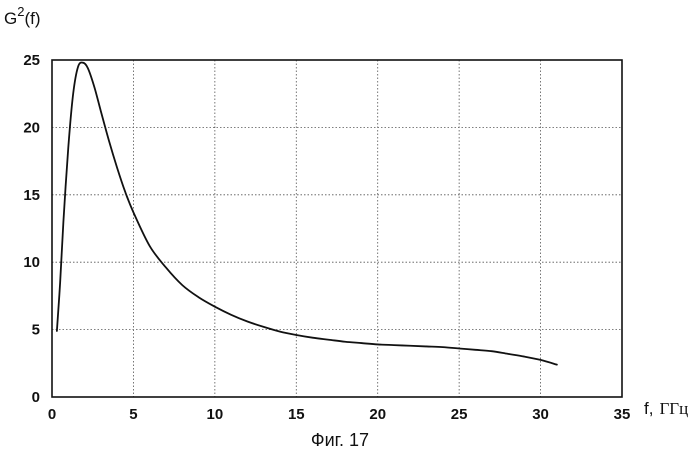 Image resolution: width=699 pixels, height=456 pixels. I want to click on y-axis-title: G2(f), so click(22, 16).